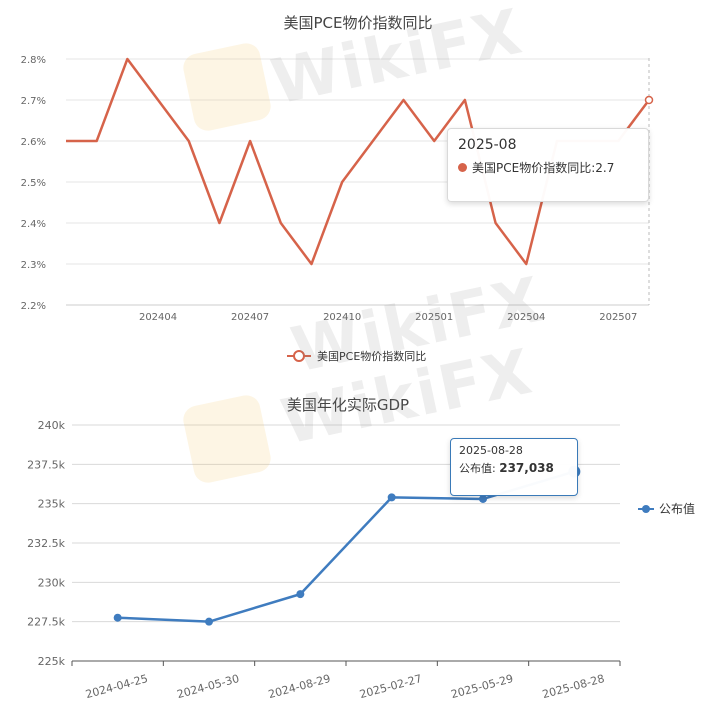 The image size is (720, 725). I want to click on pce-y-tick-label: 2.5%, so click(33, 183).